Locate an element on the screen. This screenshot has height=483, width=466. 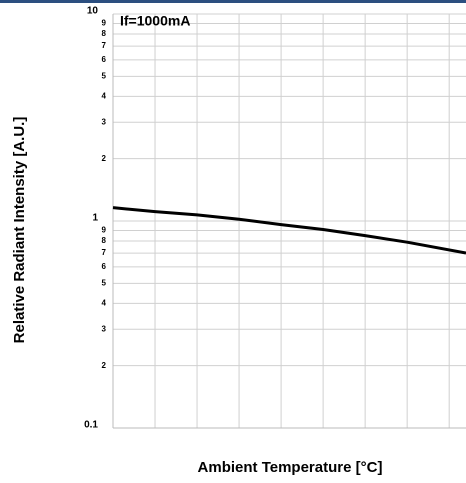
y-tick-label: 10 is located at coordinates (93, 11).